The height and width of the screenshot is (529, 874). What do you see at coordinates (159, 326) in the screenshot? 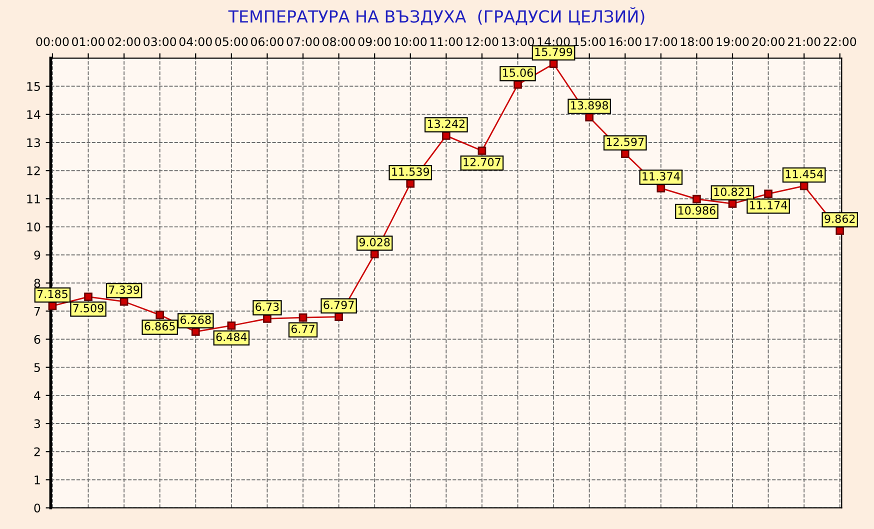
I see `data-label: 6.865` at bounding box center [159, 326].